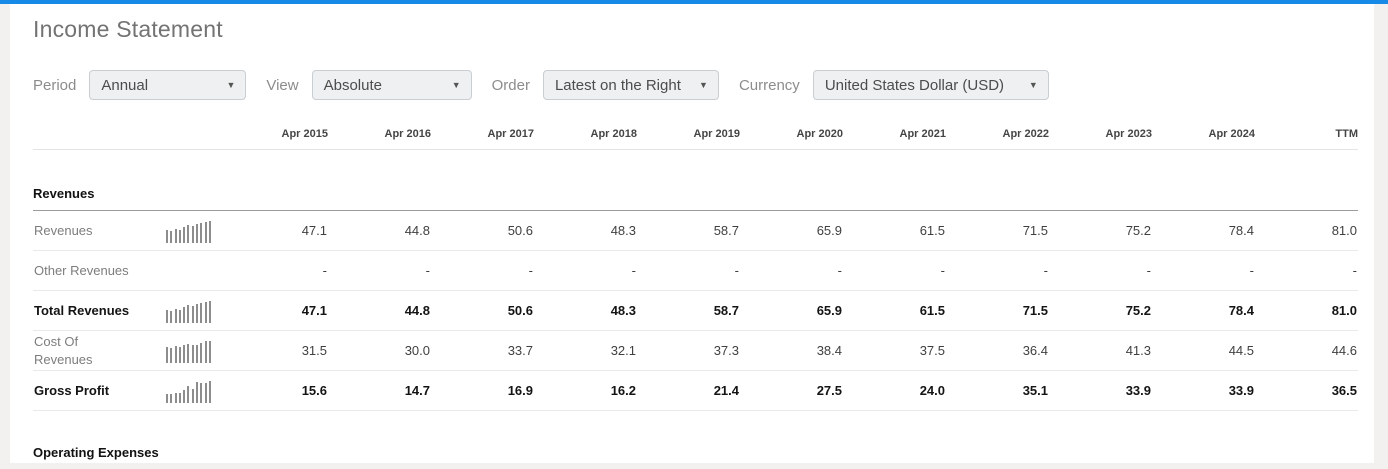 This screenshot has width=1388, height=469. I want to click on cell-value: 37.3, so click(688, 351).